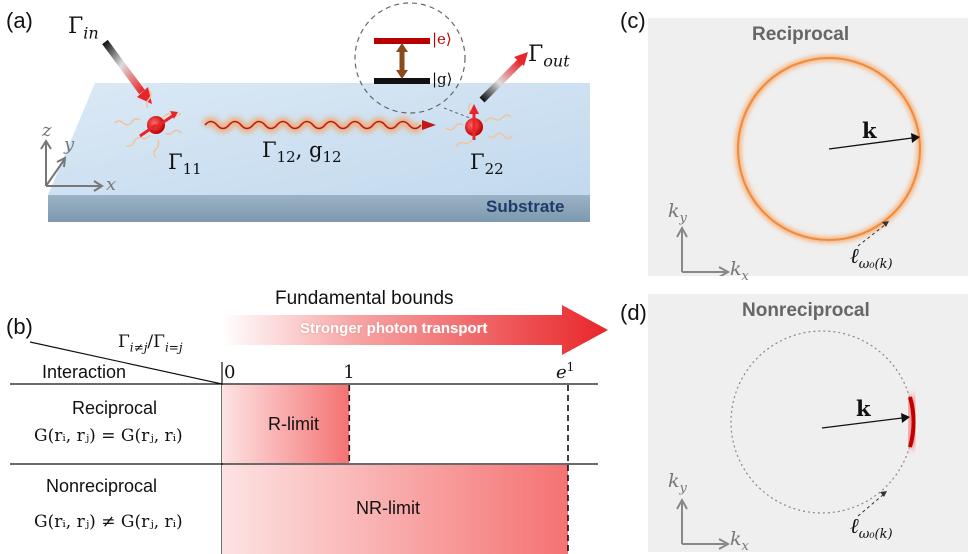  What do you see at coordinates (150, 343) in the screenshot?
I see `ratio-label: Γi≠j/Γi=j` at bounding box center [150, 343].